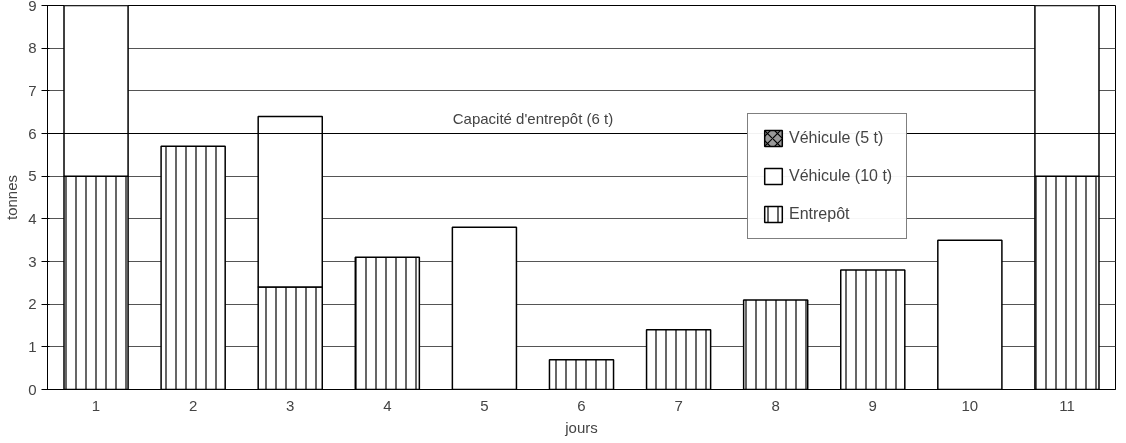 The width and height of the screenshot is (1126, 443). Describe the element at coordinates (32, 90) in the screenshot. I see `y-tick-label: 7` at that location.